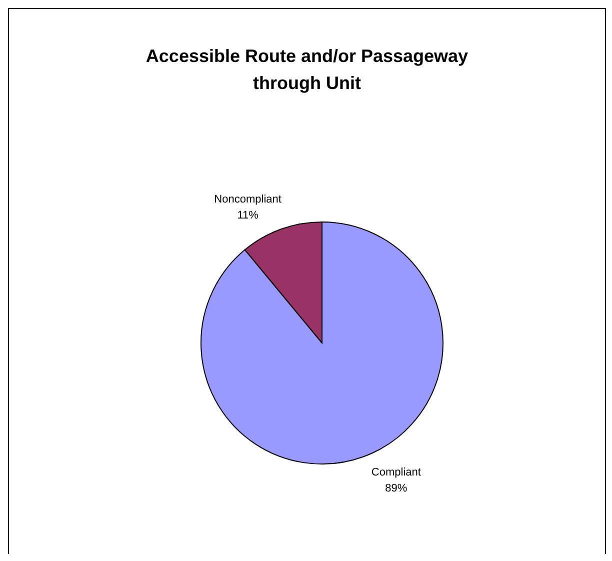 This screenshot has height=561, width=612. I want to click on data-label: 89%, so click(396, 488).